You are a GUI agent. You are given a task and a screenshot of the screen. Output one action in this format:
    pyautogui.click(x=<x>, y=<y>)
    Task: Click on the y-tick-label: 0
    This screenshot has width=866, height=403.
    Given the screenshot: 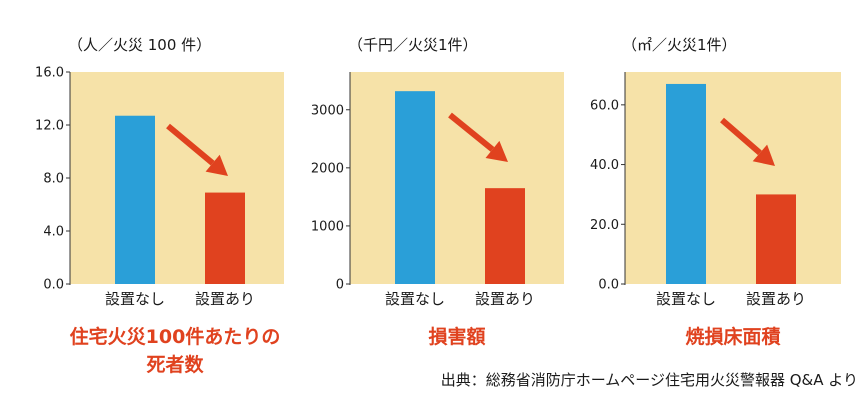 What is the action you would take?
    pyautogui.click(x=340, y=285)
    